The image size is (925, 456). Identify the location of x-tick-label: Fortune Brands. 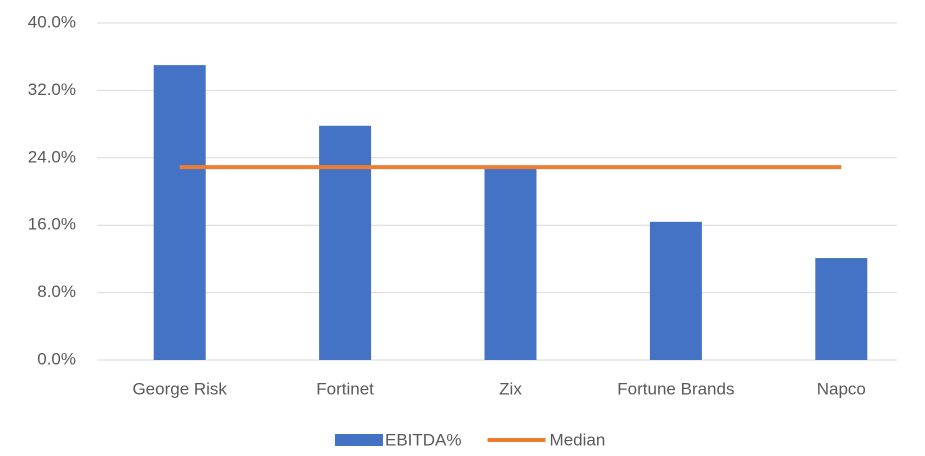
(675, 388).